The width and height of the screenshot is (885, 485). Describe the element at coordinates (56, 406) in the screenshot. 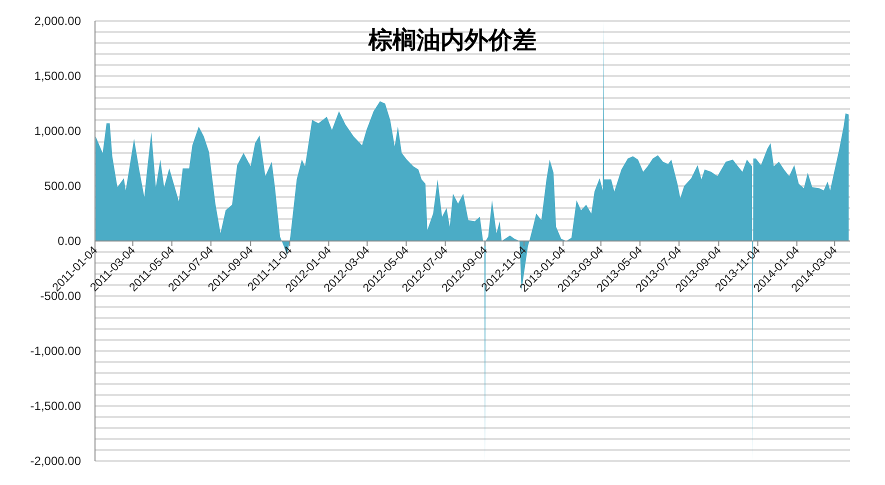

I see `y-tick-label: -1,500.00` at that location.